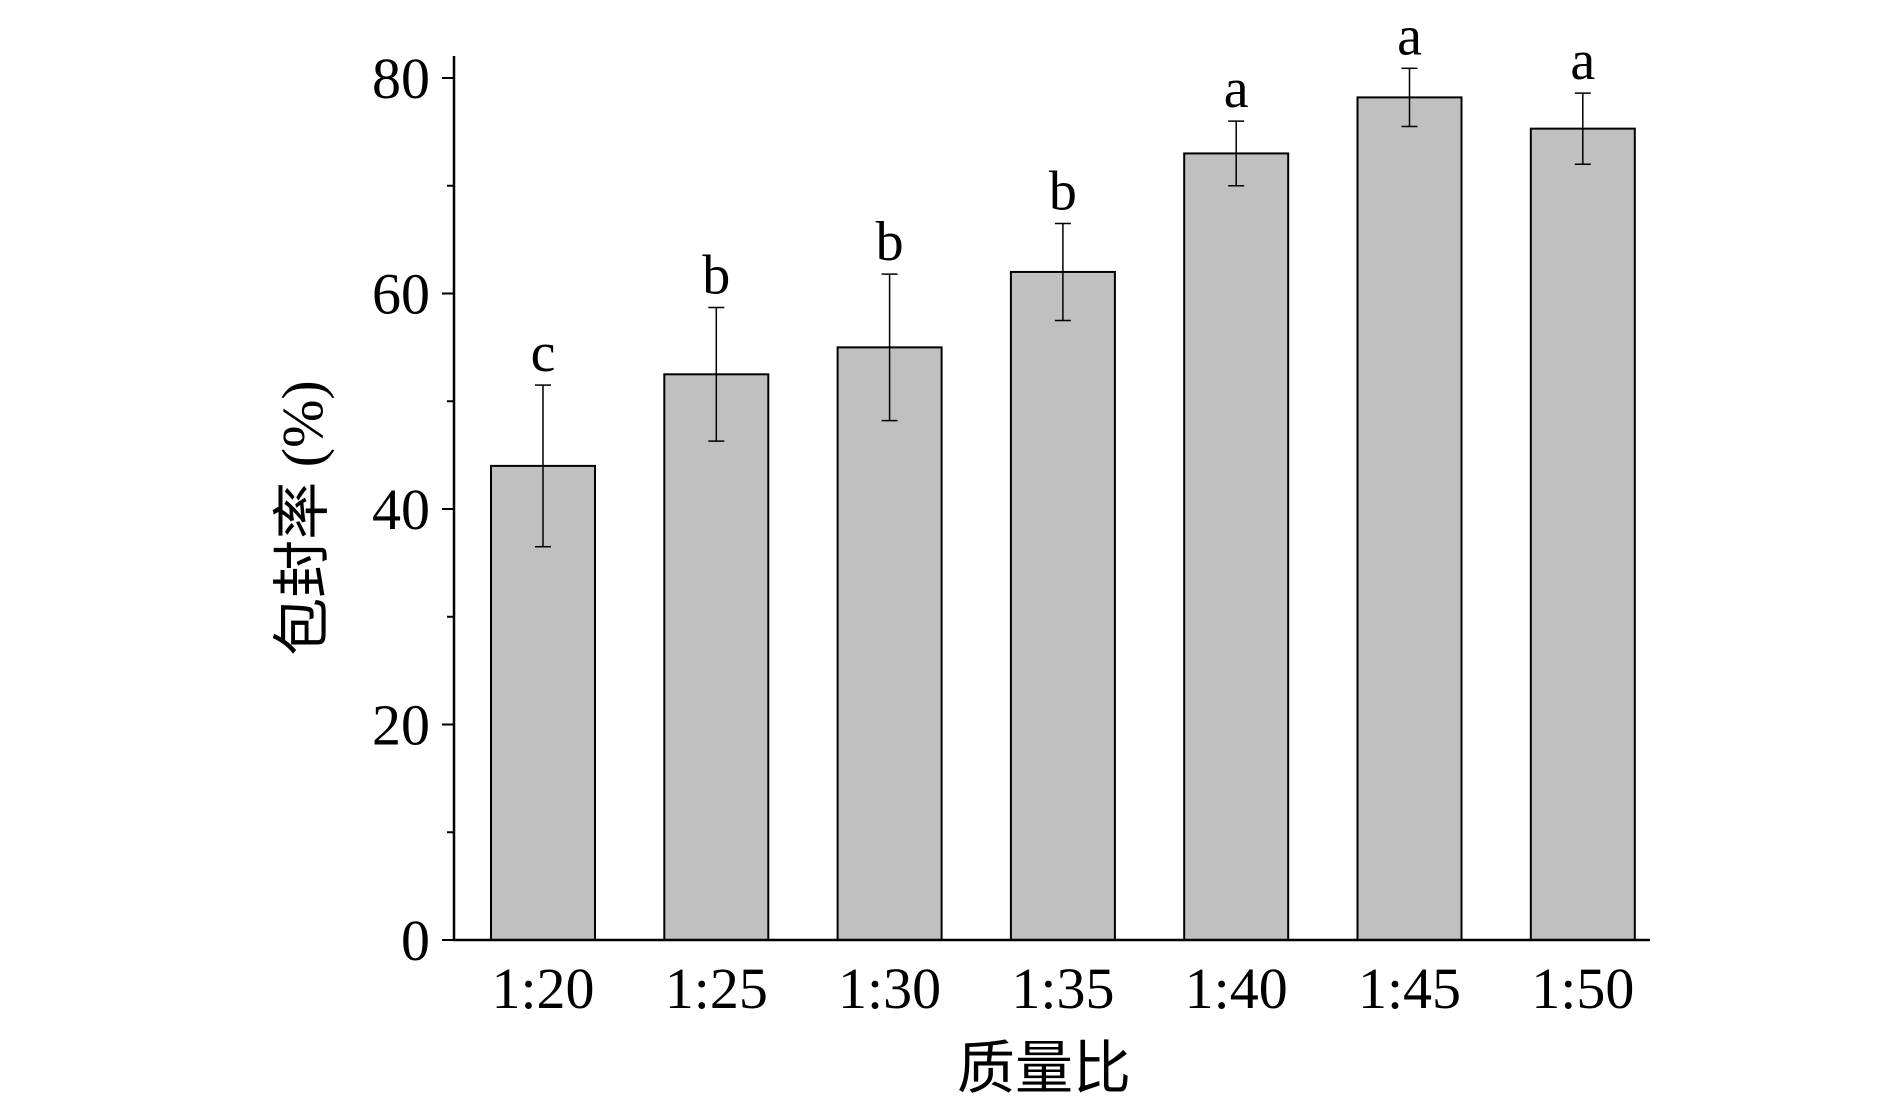 Image resolution: width=1890 pixels, height=1109 pixels. What do you see at coordinates (1409, 988) in the screenshot?
I see `x-tick-label: 1:45` at bounding box center [1409, 988].